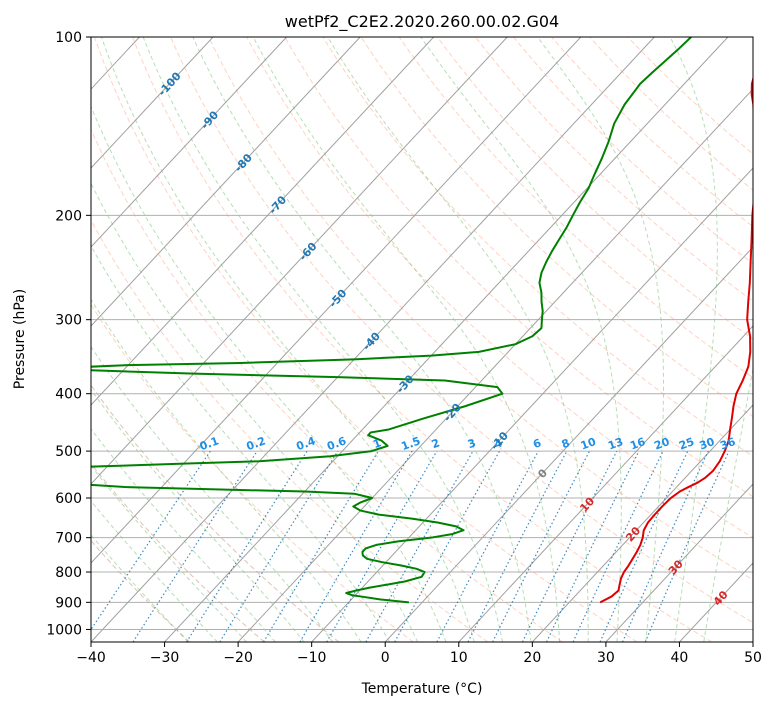 The height and width of the screenshot is (708, 775). What do you see at coordinates (68, 216) in the screenshot?
I see `y-tick-label: 200` at bounding box center [68, 216].